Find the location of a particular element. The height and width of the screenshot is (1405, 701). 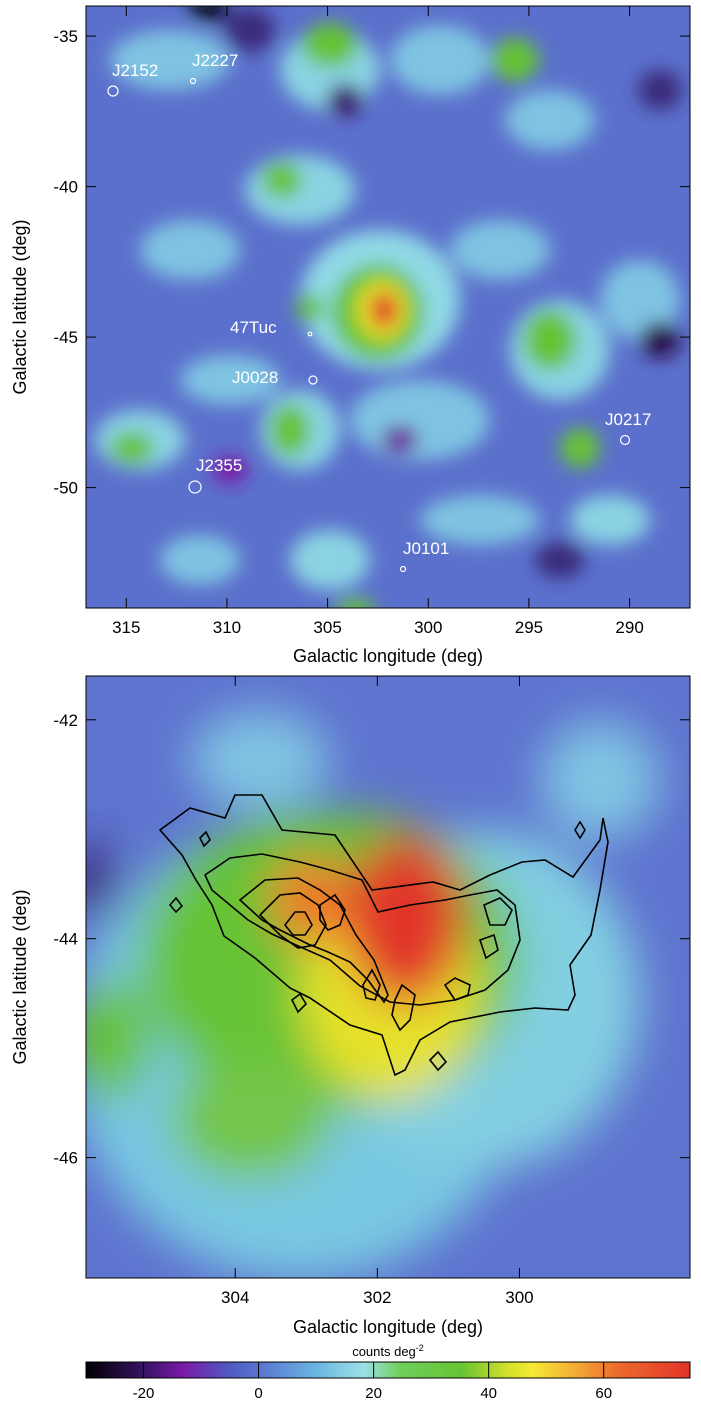

p2-ytick-label-0: -42 is located at coordinates (65, 720).